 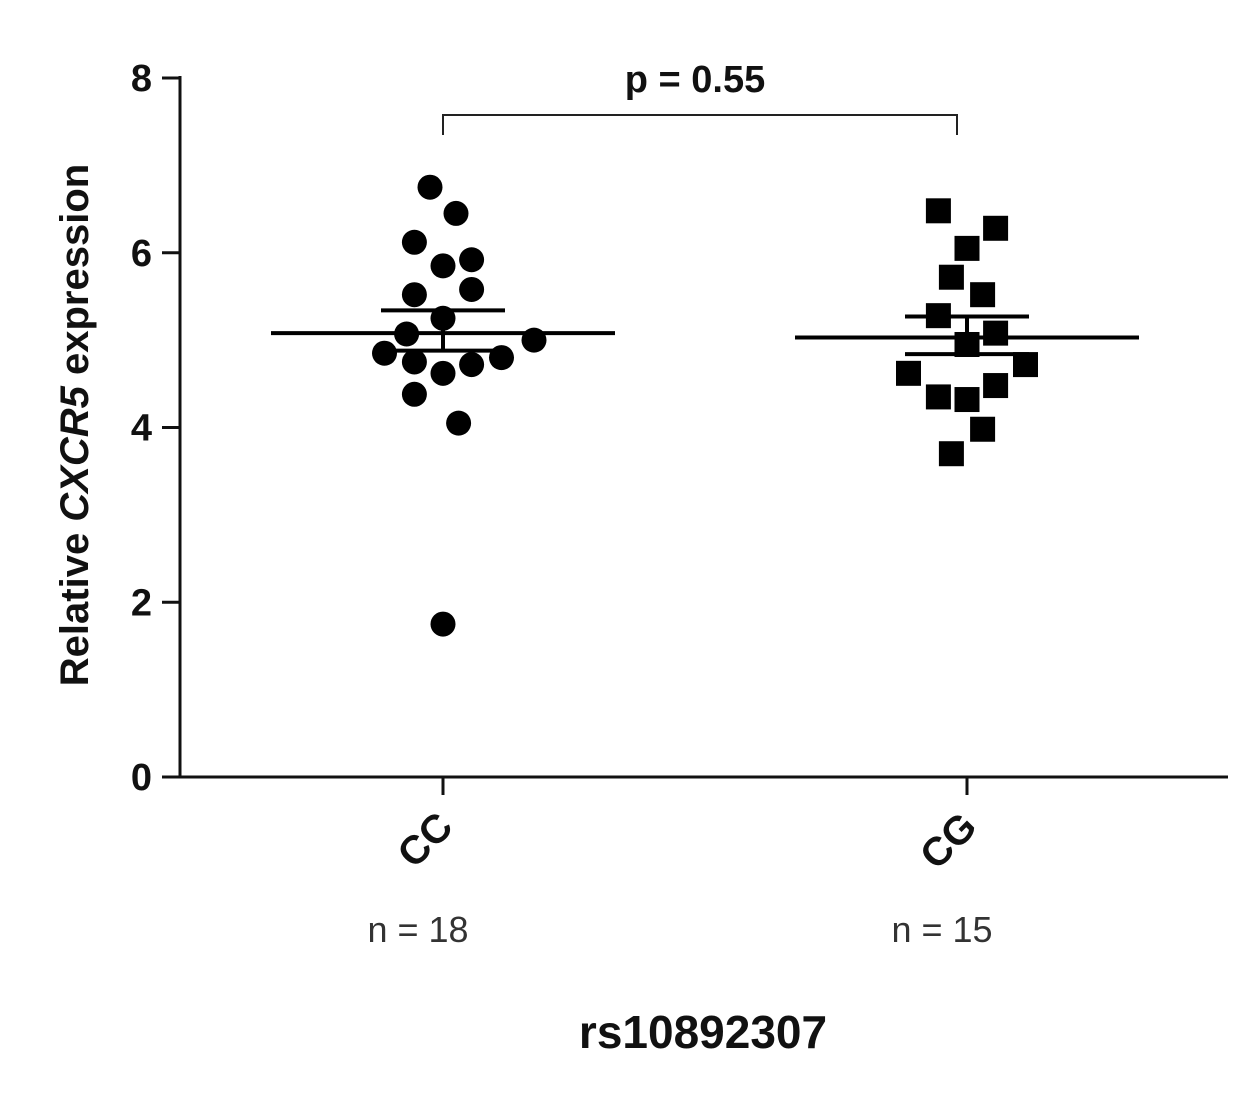 I want to click on group-count-label: n = 18, so click(x=417, y=929).